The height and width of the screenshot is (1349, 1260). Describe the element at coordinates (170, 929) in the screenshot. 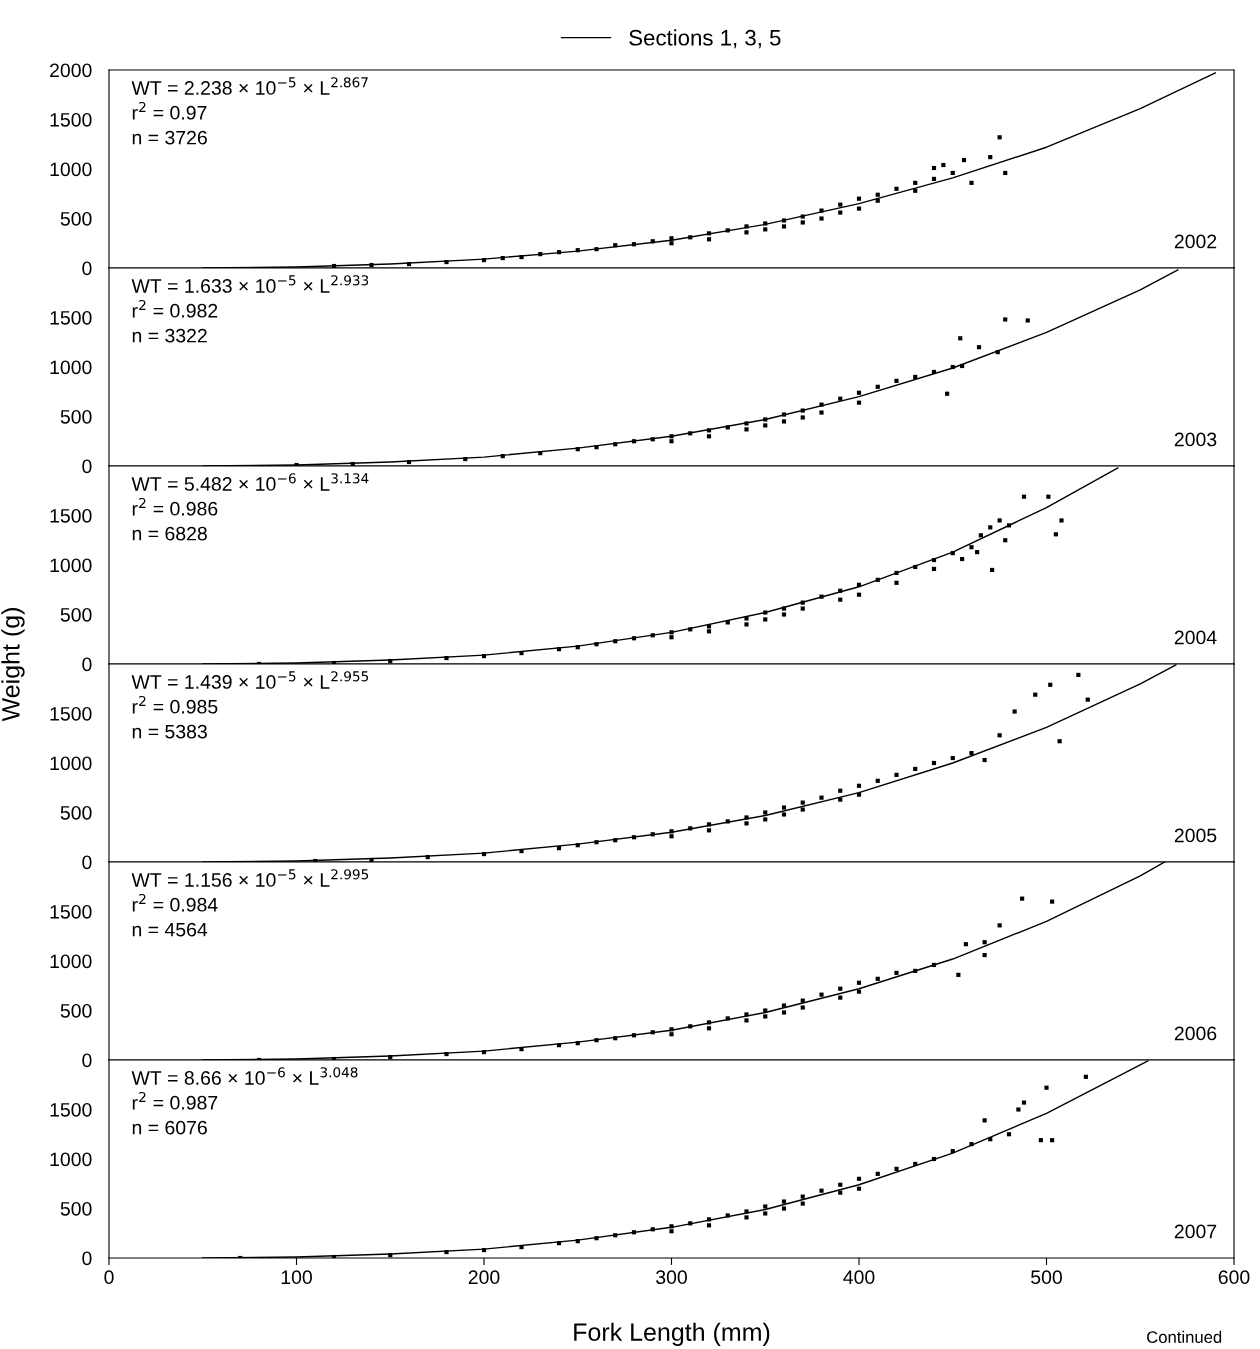

I see `annotation: n = 4564` at that location.